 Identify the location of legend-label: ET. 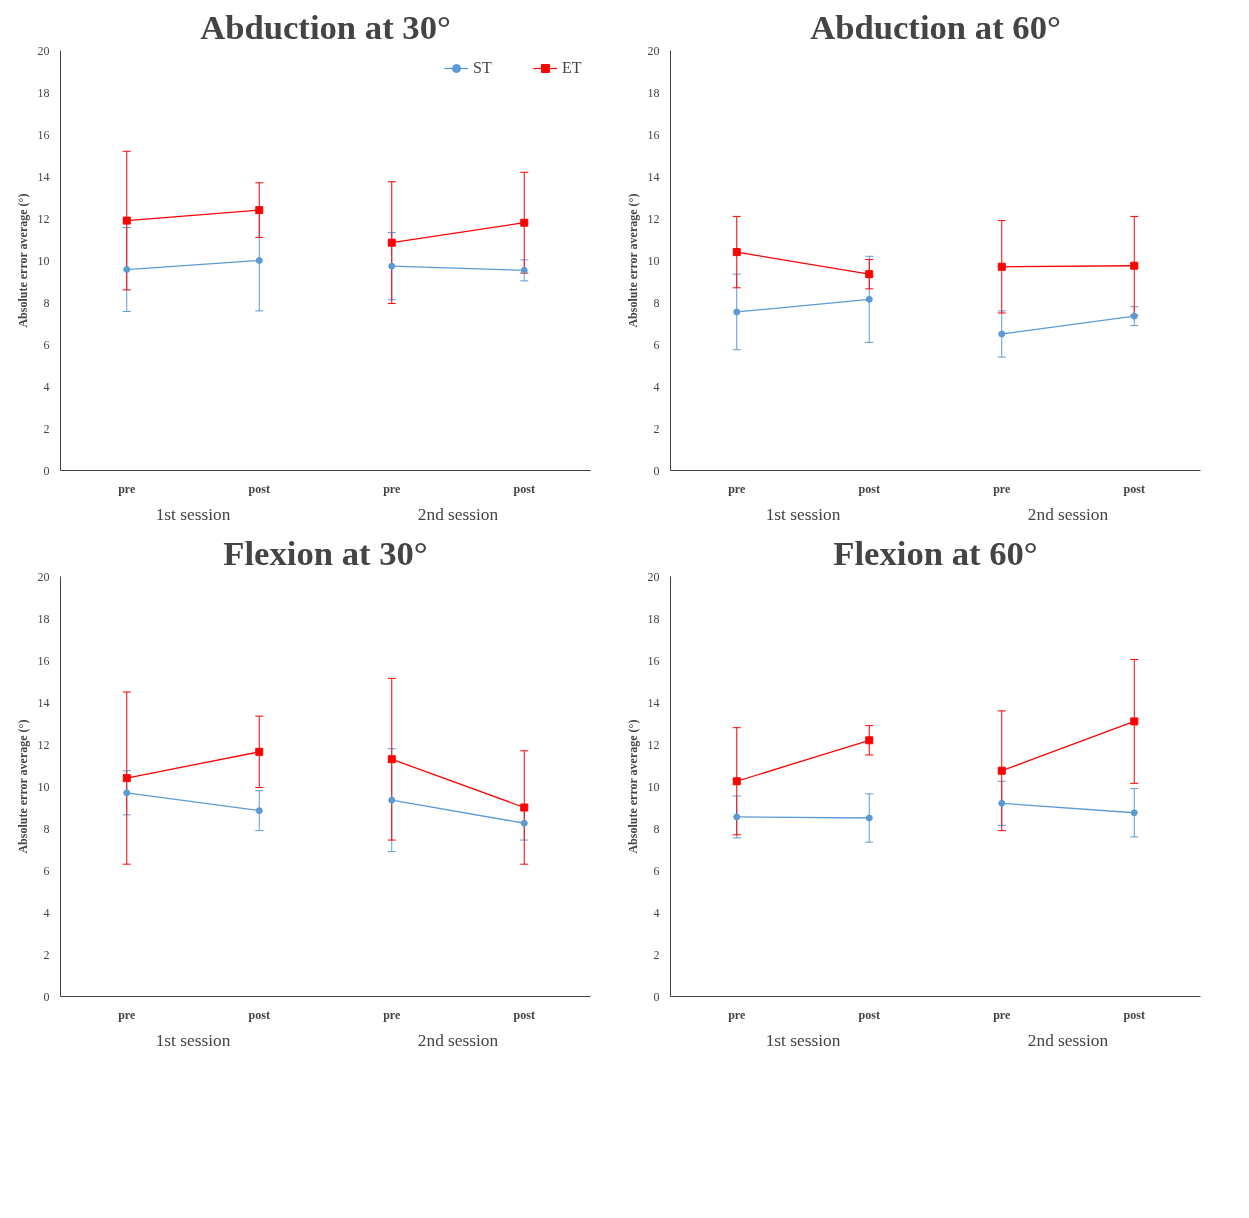
(572, 68).